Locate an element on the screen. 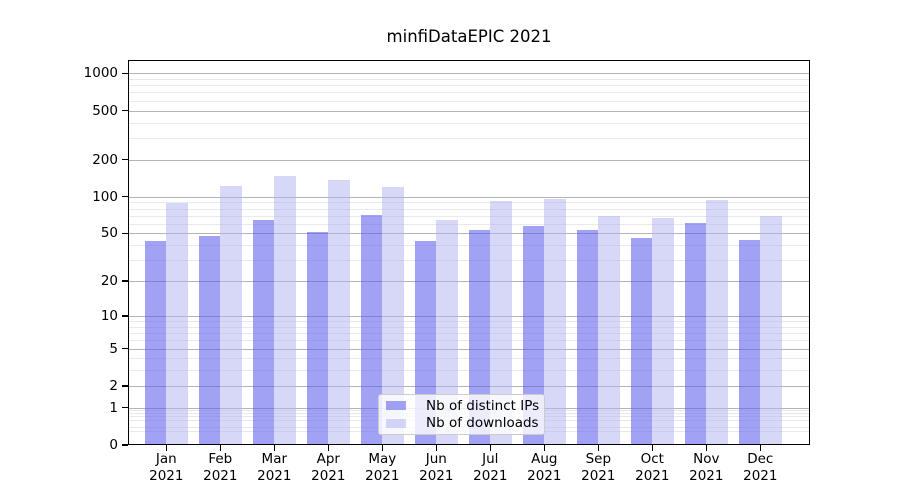 The image size is (900, 500). x-tick-label: Aug 2021 is located at coordinates (544, 468).